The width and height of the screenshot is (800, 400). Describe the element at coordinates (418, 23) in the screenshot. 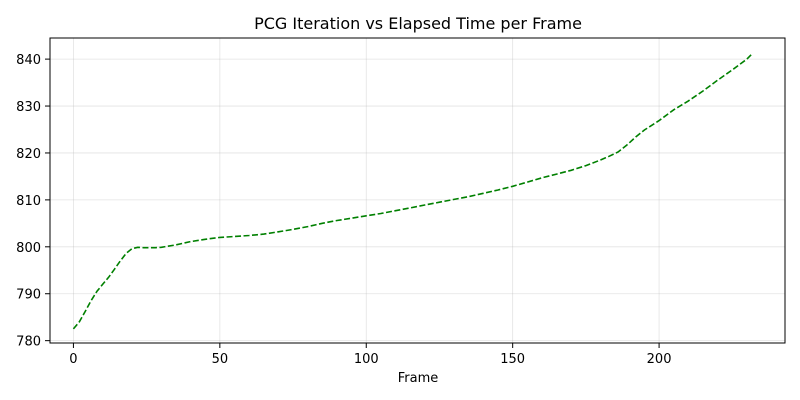

I see `chart-title: PCG Iteration vs Elapsed Time per Frame` at that location.